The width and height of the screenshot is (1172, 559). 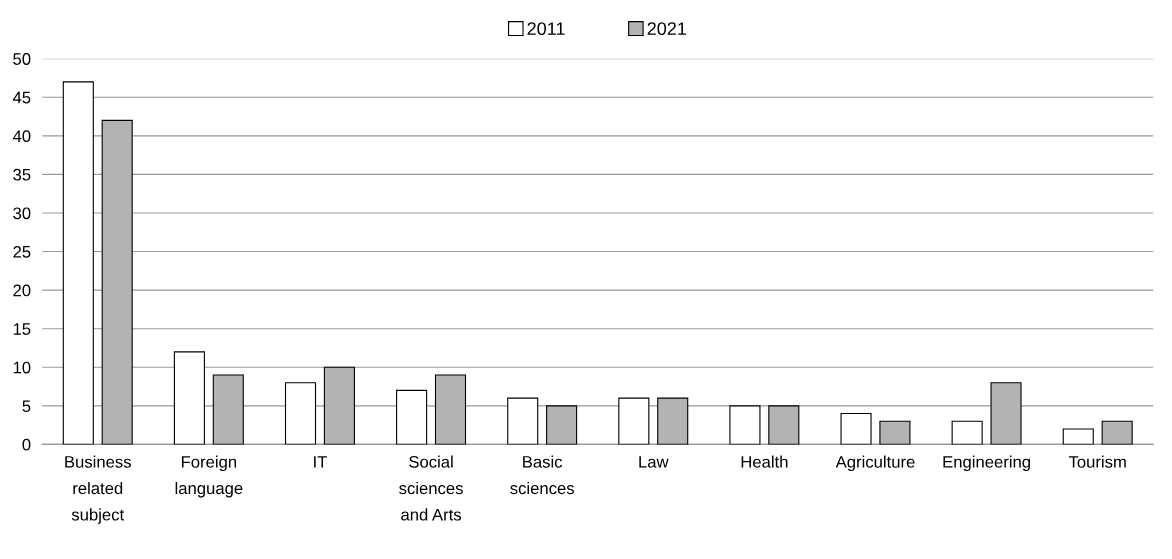 I want to click on x-tick-label: IT, so click(x=320, y=462).